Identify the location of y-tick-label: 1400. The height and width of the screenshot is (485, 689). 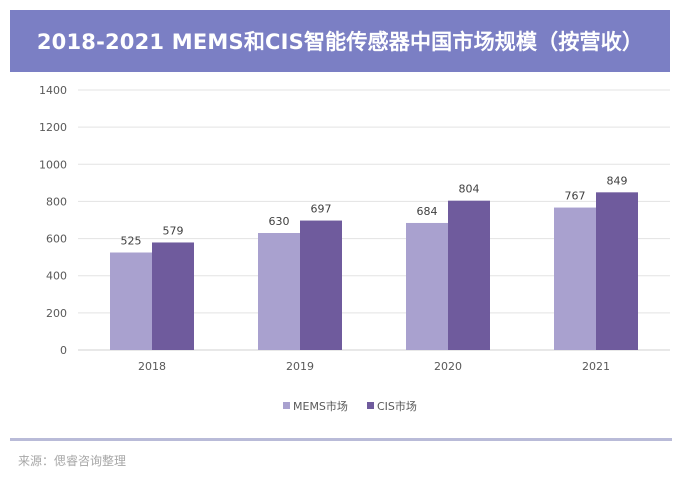
(53, 90).